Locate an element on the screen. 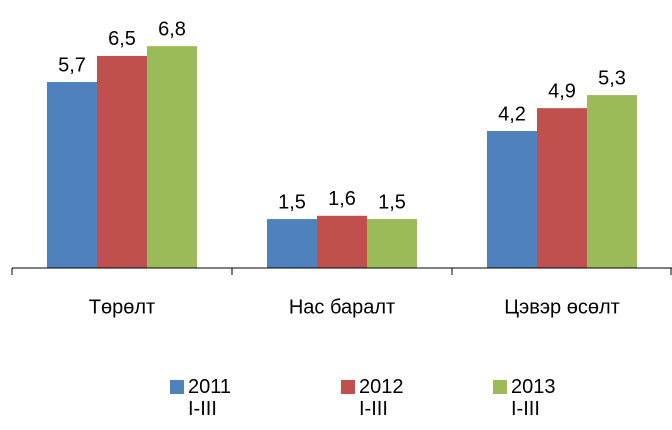  legend-item: 2012 I-III is located at coordinates (372, 398).